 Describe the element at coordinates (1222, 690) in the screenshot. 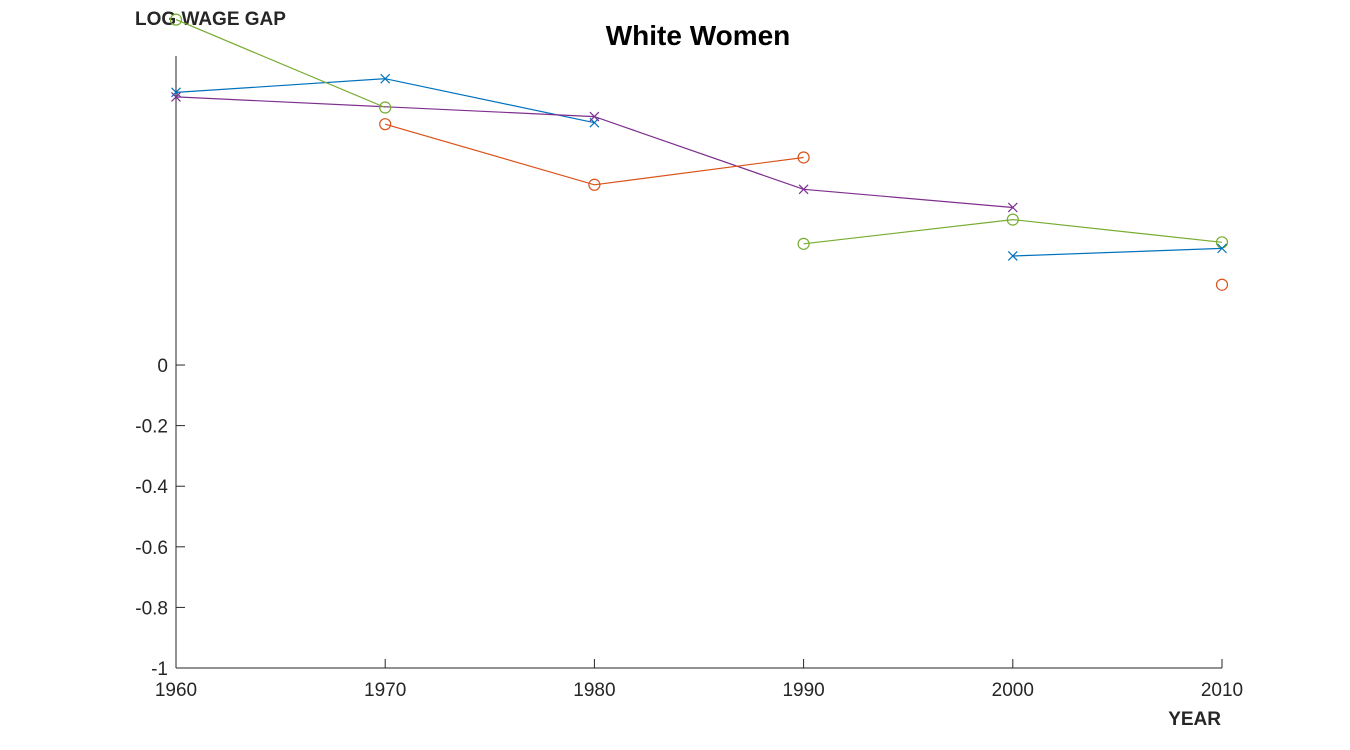

I see `x-tick-label: 2010` at that location.